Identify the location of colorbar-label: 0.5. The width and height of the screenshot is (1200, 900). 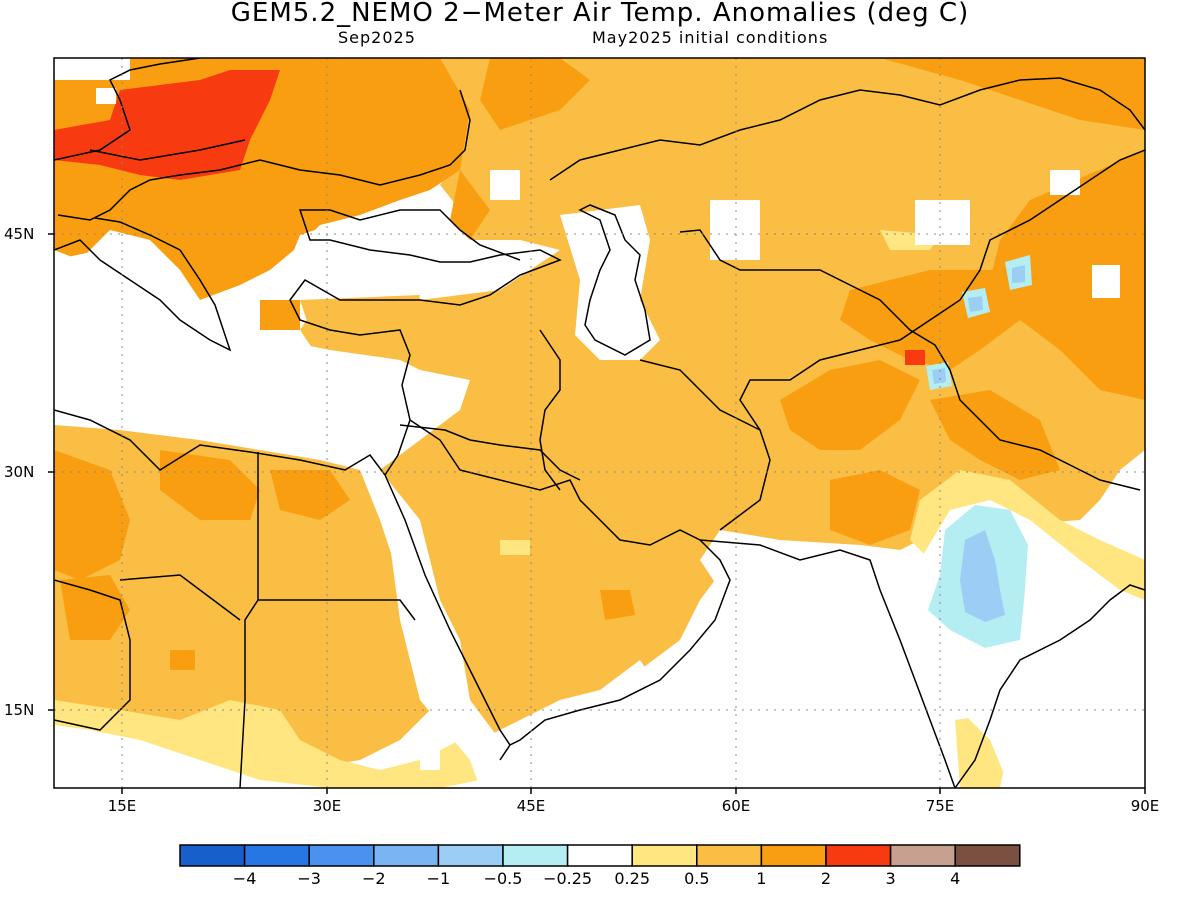
(697, 878).